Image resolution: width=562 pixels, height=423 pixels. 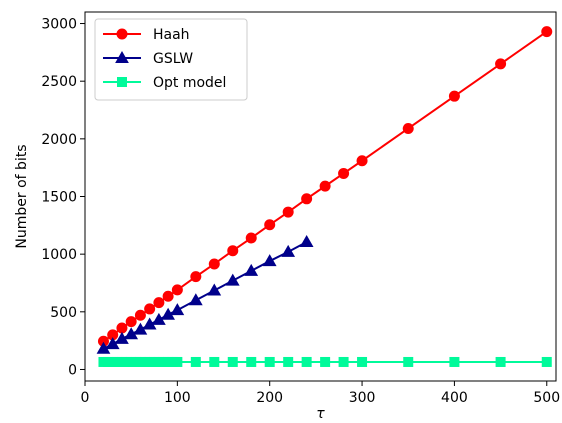 I want to click on y-tick-label: 3000, so click(x=59, y=25).